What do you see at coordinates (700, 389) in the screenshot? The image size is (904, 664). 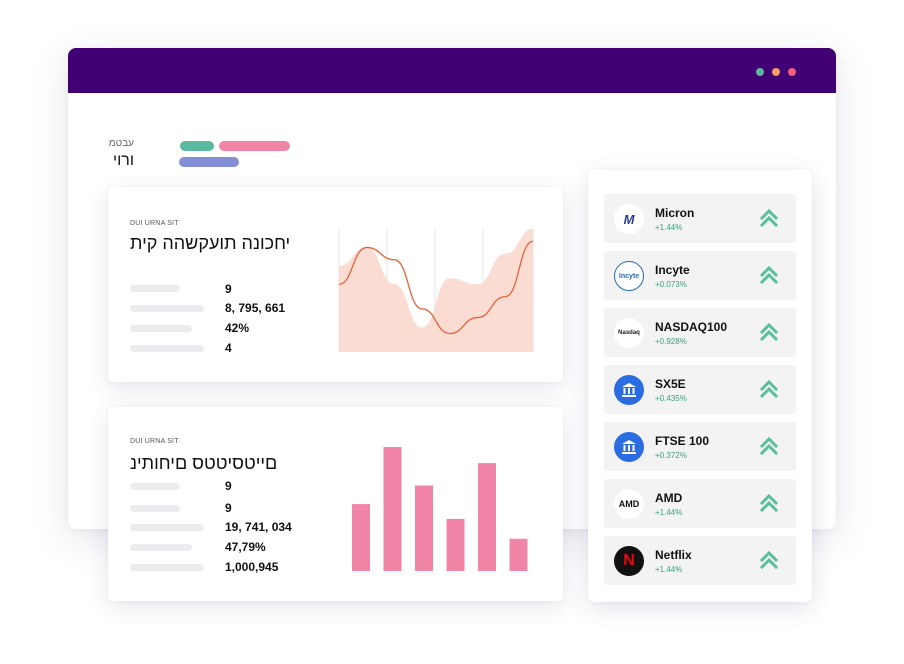 I see `stock-row: SX5E +0.435%` at bounding box center [700, 389].